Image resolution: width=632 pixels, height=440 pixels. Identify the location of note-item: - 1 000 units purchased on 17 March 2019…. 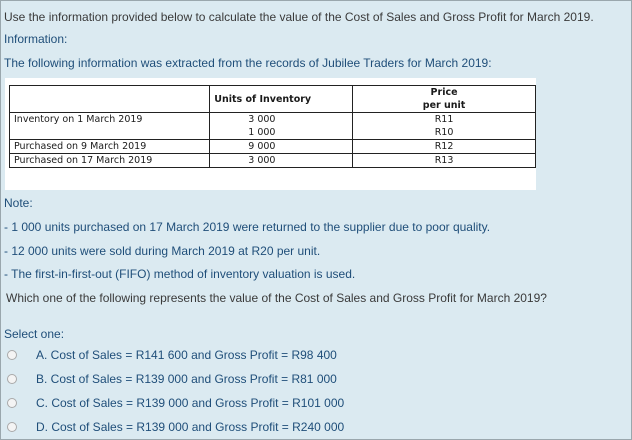
(247, 227).